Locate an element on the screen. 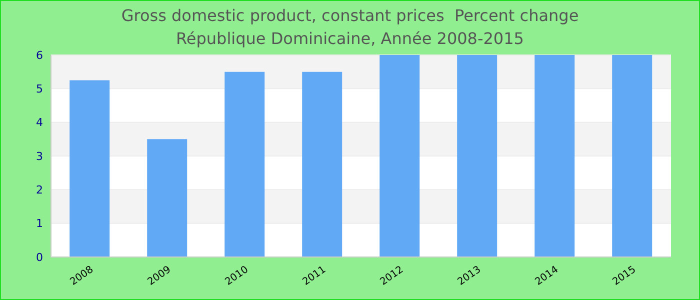  y-tick-label: 5 is located at coordinates (39, 89).